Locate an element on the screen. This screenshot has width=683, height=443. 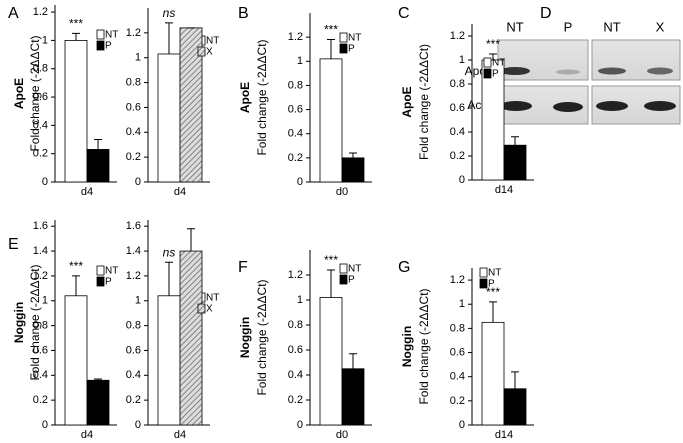
y-tick-label: 1.6 is located at coordinates (133, 226).